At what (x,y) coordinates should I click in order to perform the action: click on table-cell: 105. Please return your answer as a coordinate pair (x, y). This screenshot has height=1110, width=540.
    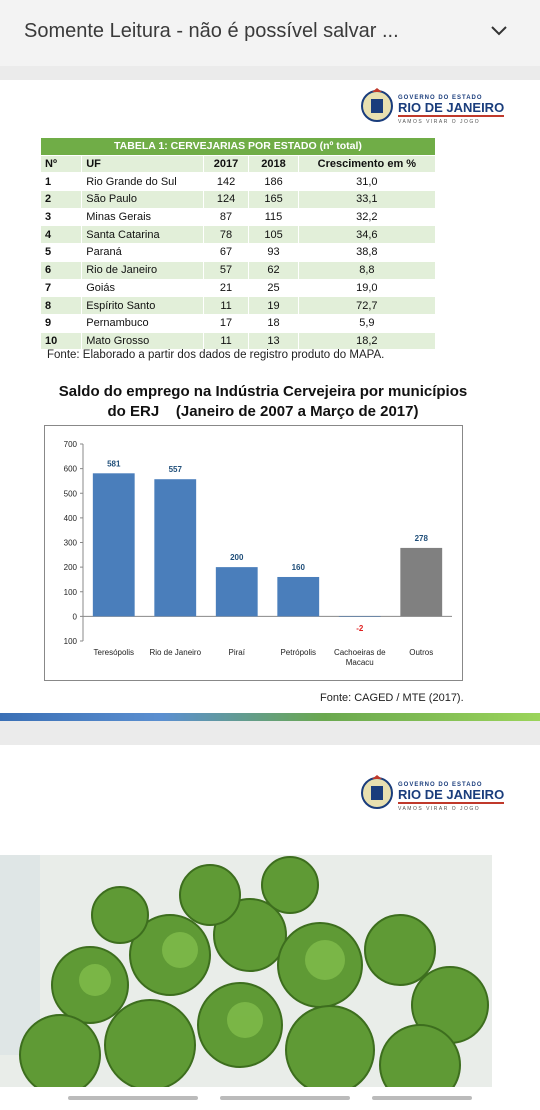
    Looking at the image, I should click on (273, 235).